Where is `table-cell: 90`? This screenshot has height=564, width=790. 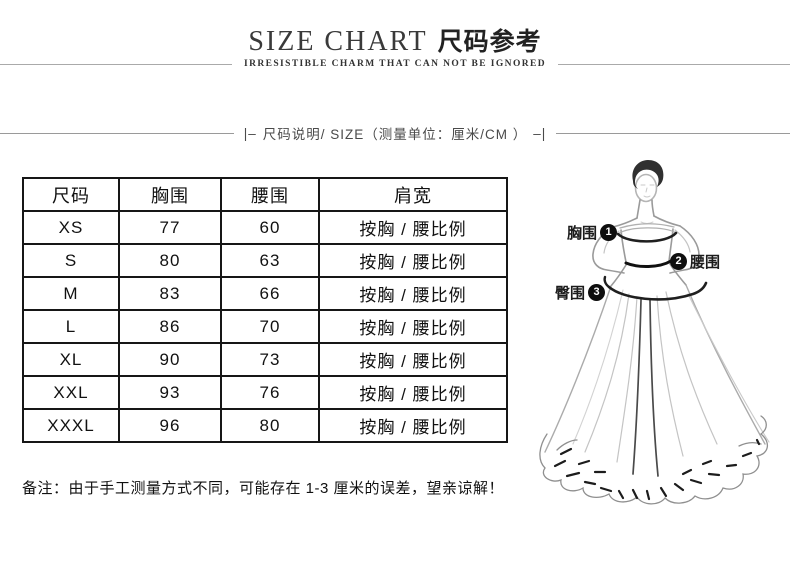 table-cell: 90 is located at coordinates (170, 359).